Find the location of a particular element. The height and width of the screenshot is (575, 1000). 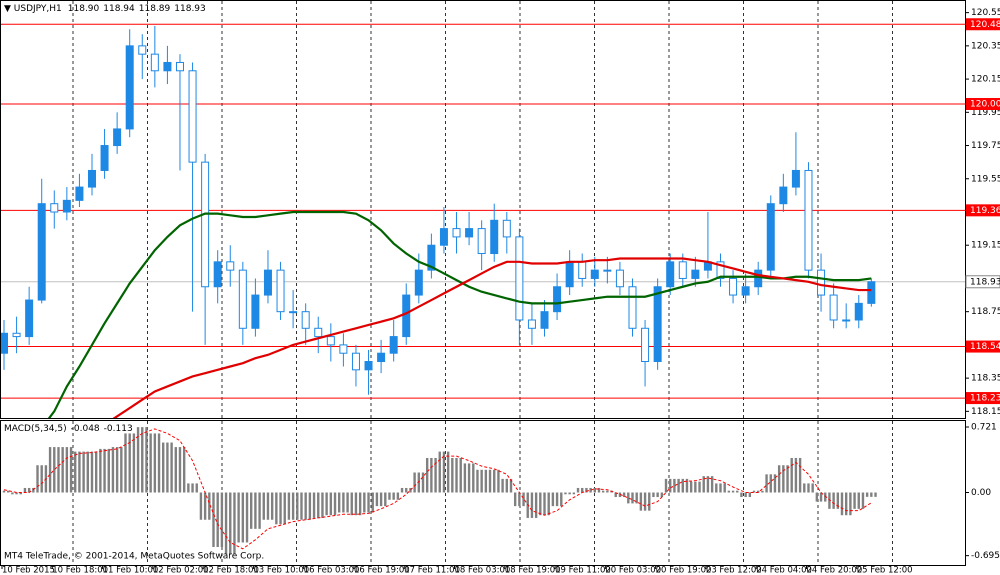

macd-signal-value: -0.113 is located at coordinates (118, 429).